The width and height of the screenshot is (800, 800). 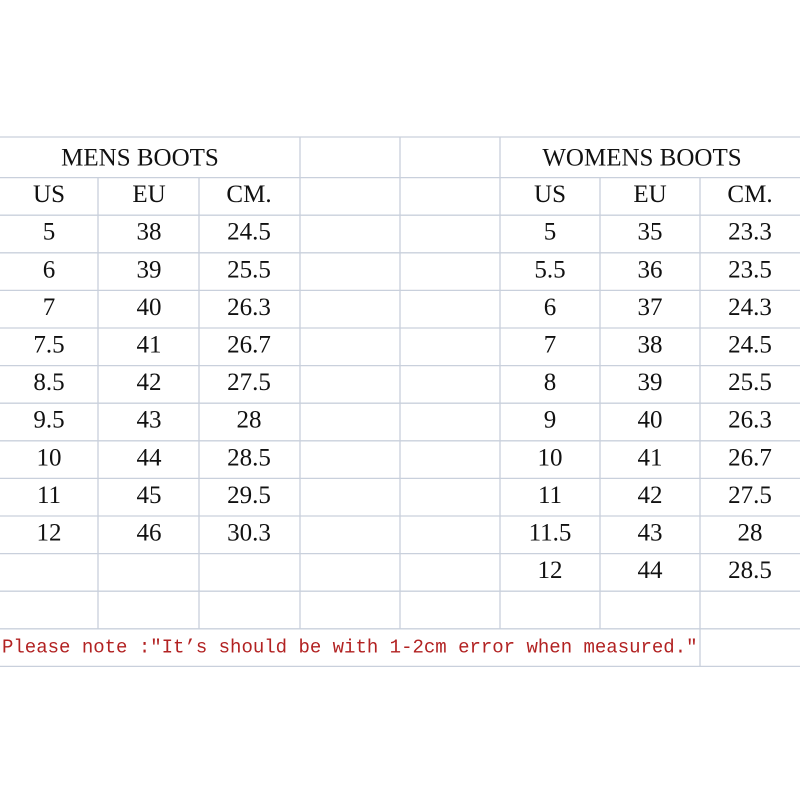 I want to click on cell: 35, so click(x=650, y=232).